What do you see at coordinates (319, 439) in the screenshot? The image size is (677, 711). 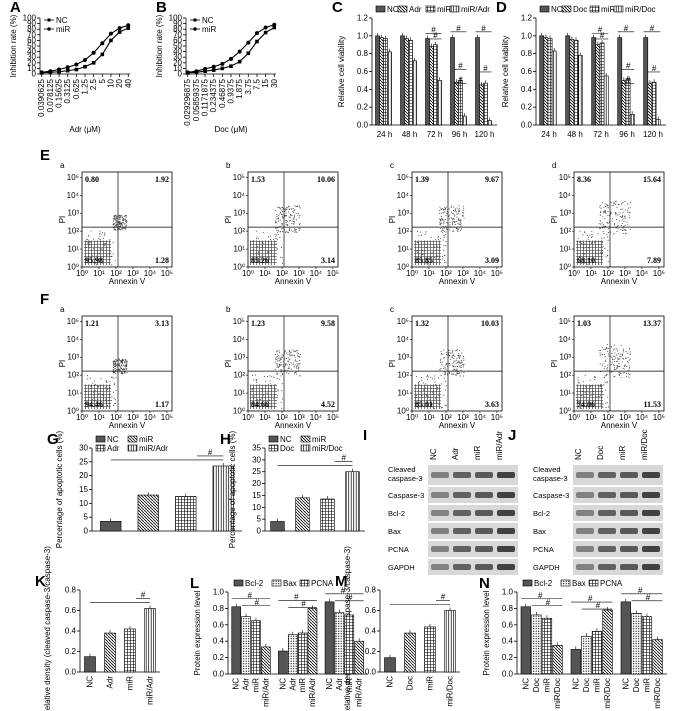 I see `chart-H-legend-label: miR` at bounding box center [319, 439].